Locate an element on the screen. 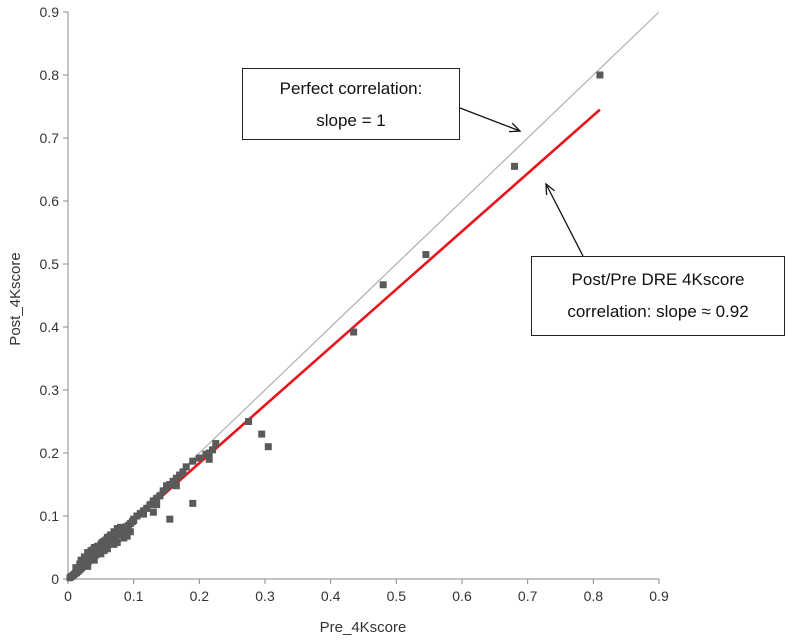 This screenshot has height=643, width=800. perfect-annotation-arrow is located at coordinates (490, 120).